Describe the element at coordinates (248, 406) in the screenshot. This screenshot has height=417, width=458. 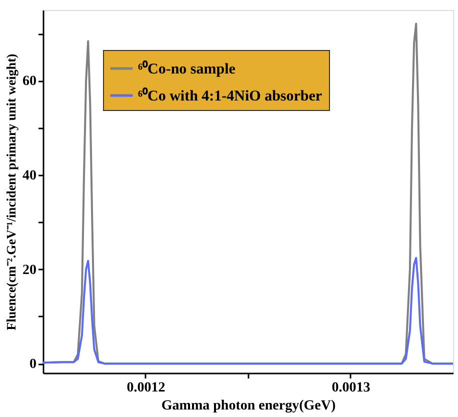
I see `x-axis-title: Gamma photon energy(GeV)` at that location.